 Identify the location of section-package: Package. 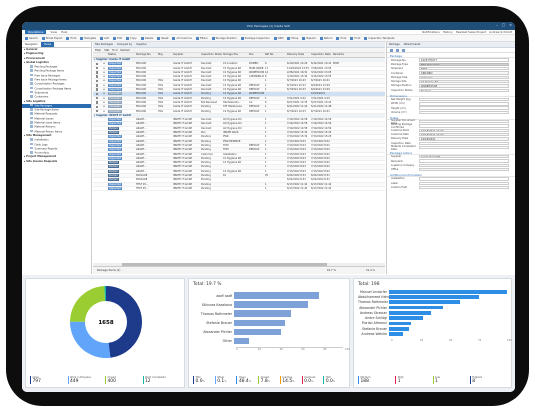
(451, 55).